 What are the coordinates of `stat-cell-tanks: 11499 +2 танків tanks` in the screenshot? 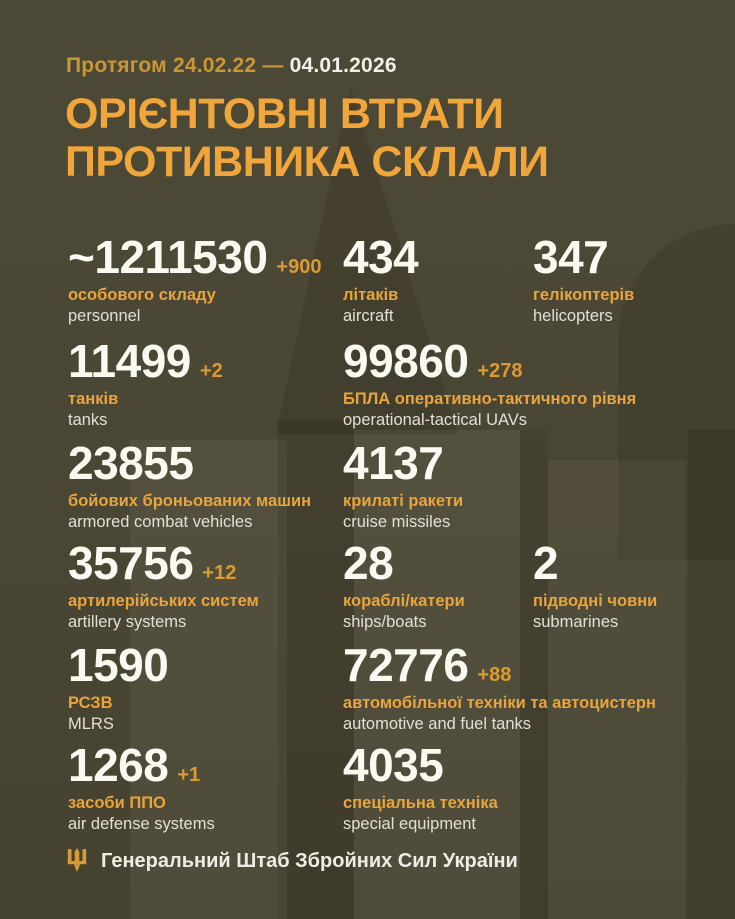 It's located at (205, 384).